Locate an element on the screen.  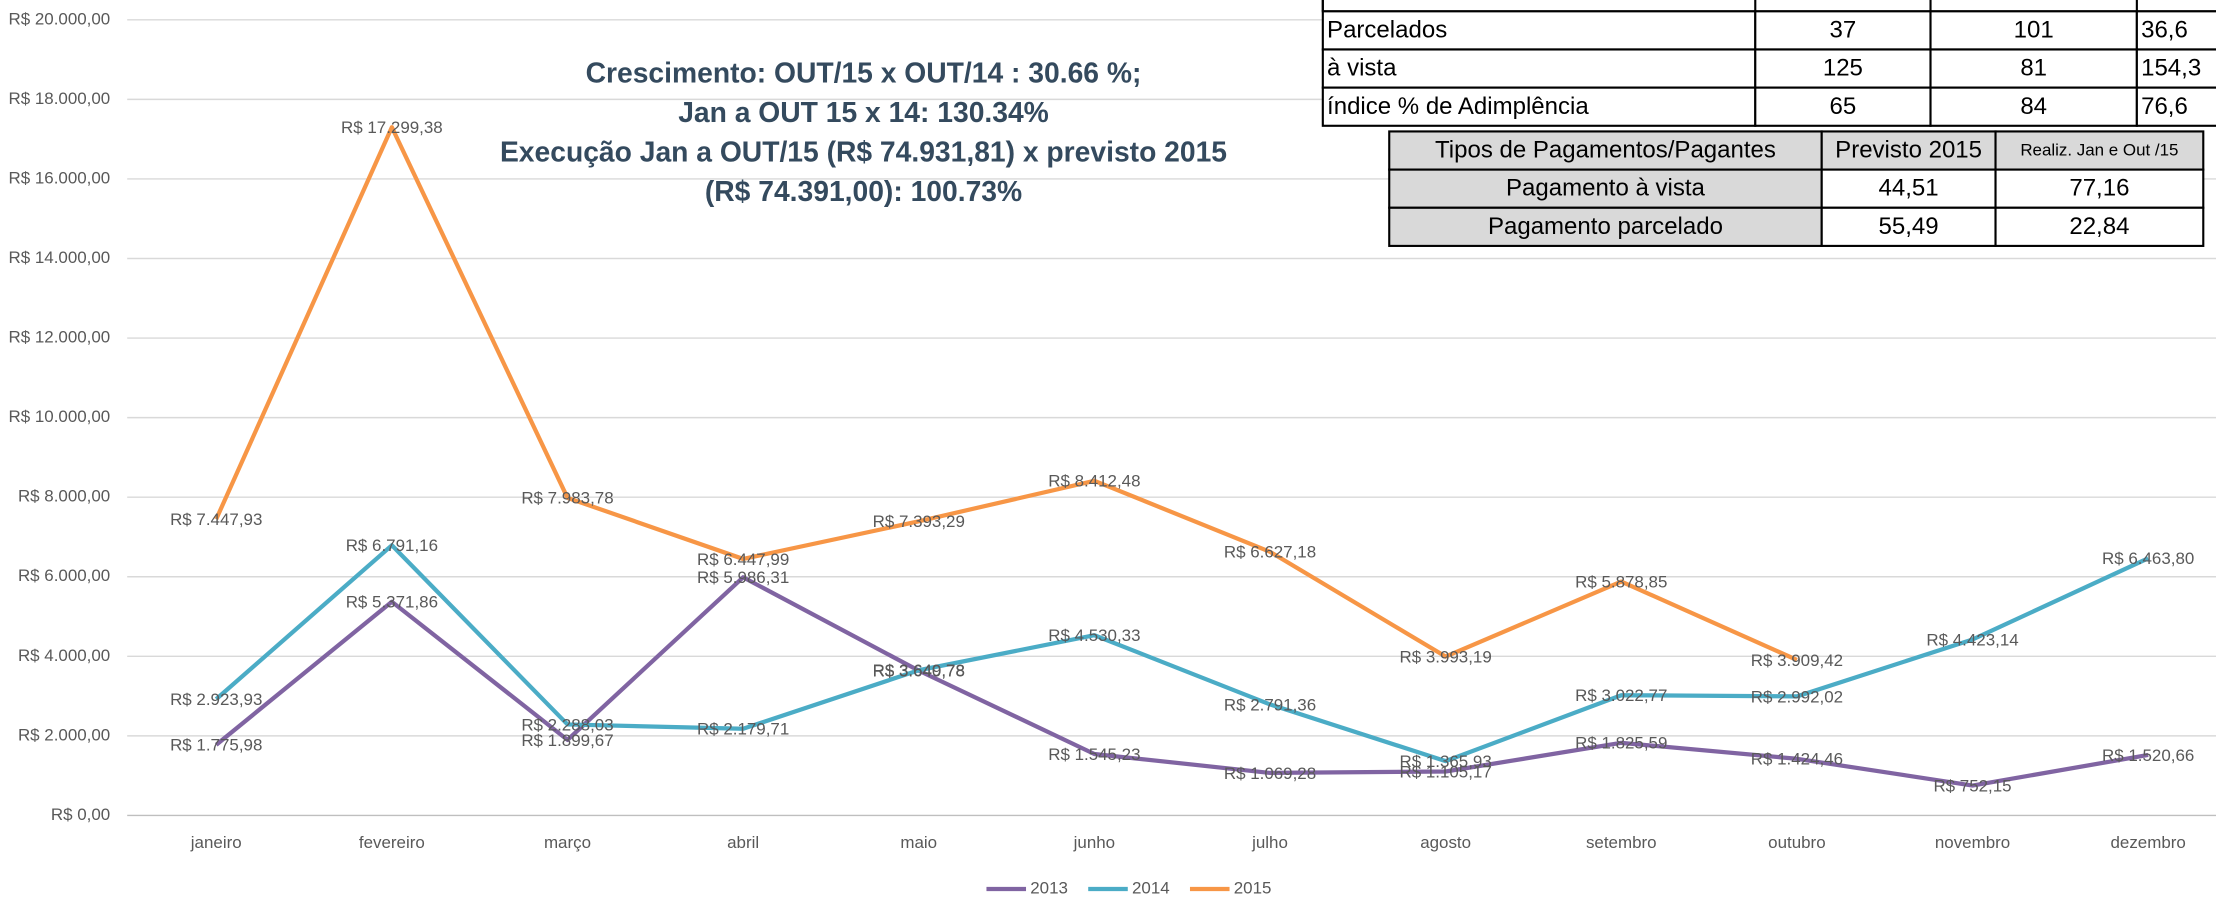
table-cell-text: 101 is located at coordinates (2034, 29).